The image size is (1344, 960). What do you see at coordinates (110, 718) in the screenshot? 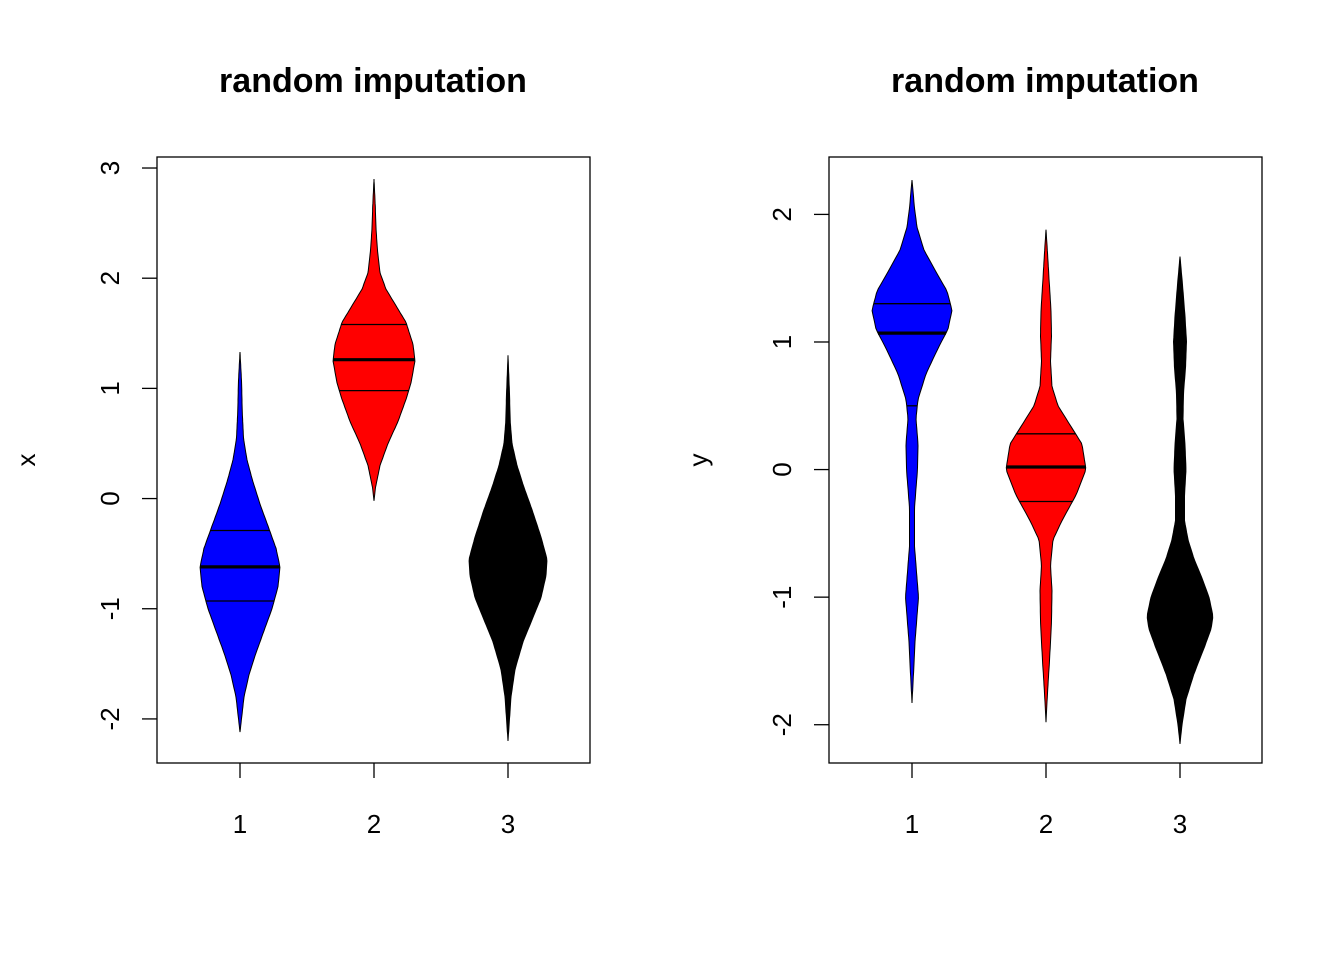
I see `left-y-tick-label: -2` at bounding box center [110, 718].